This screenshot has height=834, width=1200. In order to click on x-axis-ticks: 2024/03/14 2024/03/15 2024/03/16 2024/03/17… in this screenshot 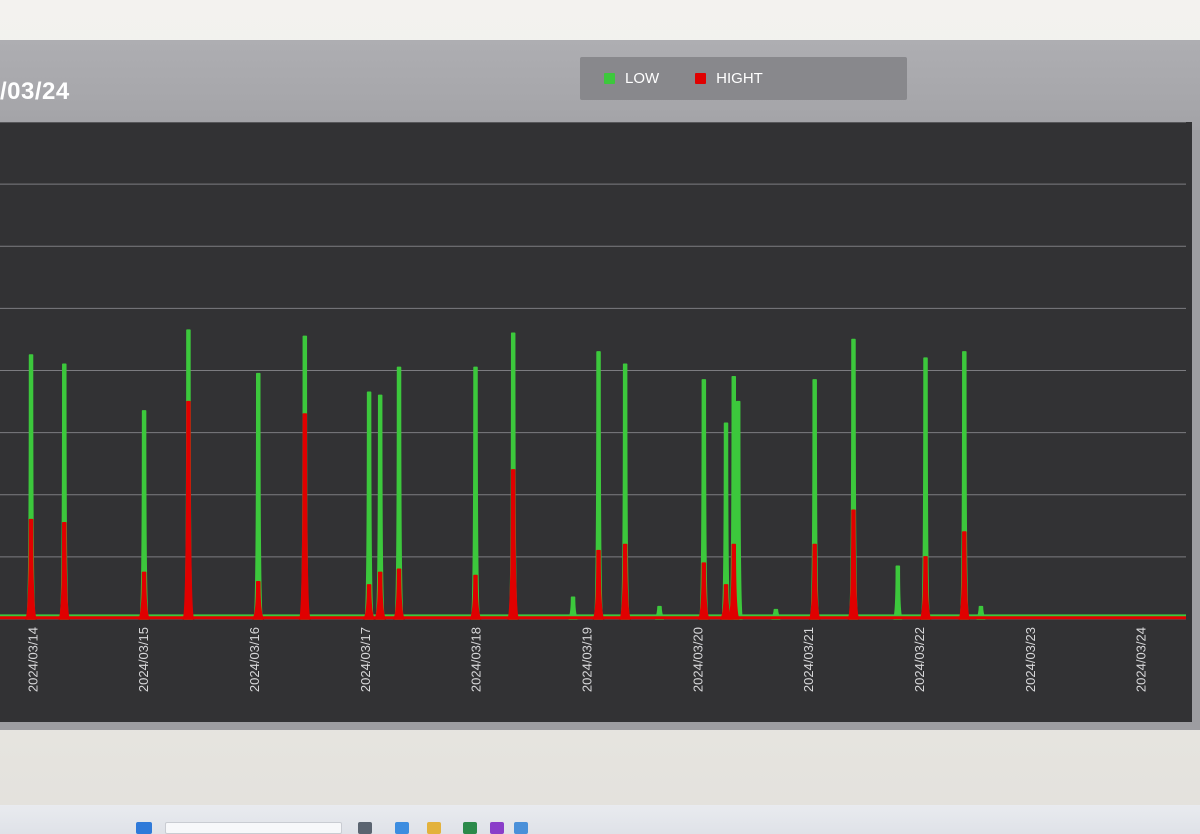, I will do `click(586, 659)`.